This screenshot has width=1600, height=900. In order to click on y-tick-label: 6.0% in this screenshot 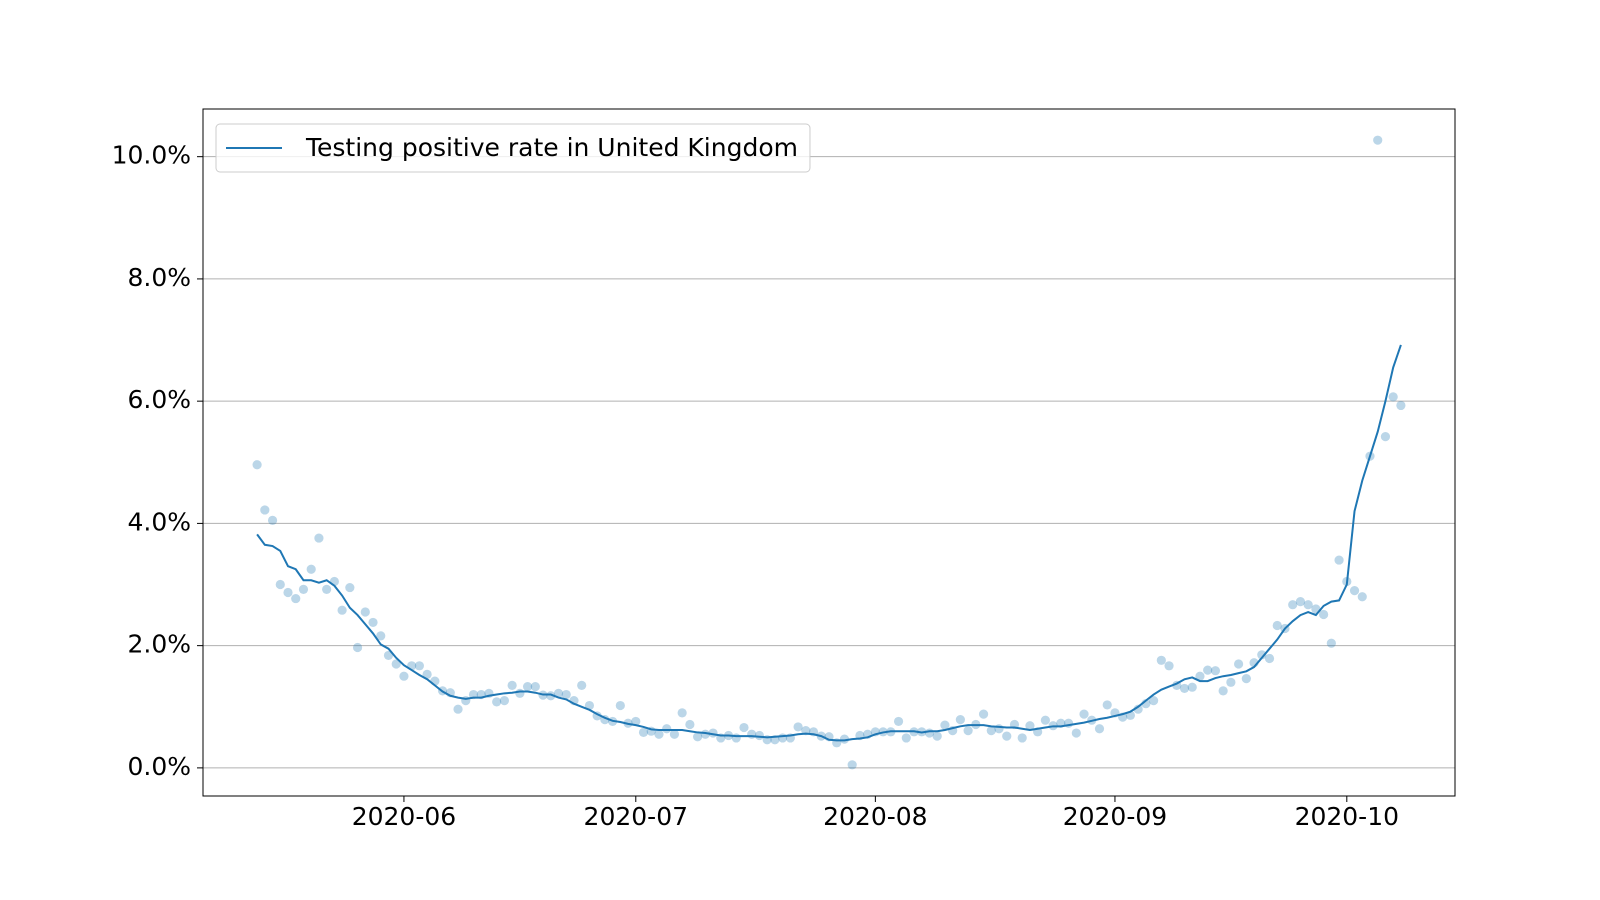, I will do `click(159, 399)`.